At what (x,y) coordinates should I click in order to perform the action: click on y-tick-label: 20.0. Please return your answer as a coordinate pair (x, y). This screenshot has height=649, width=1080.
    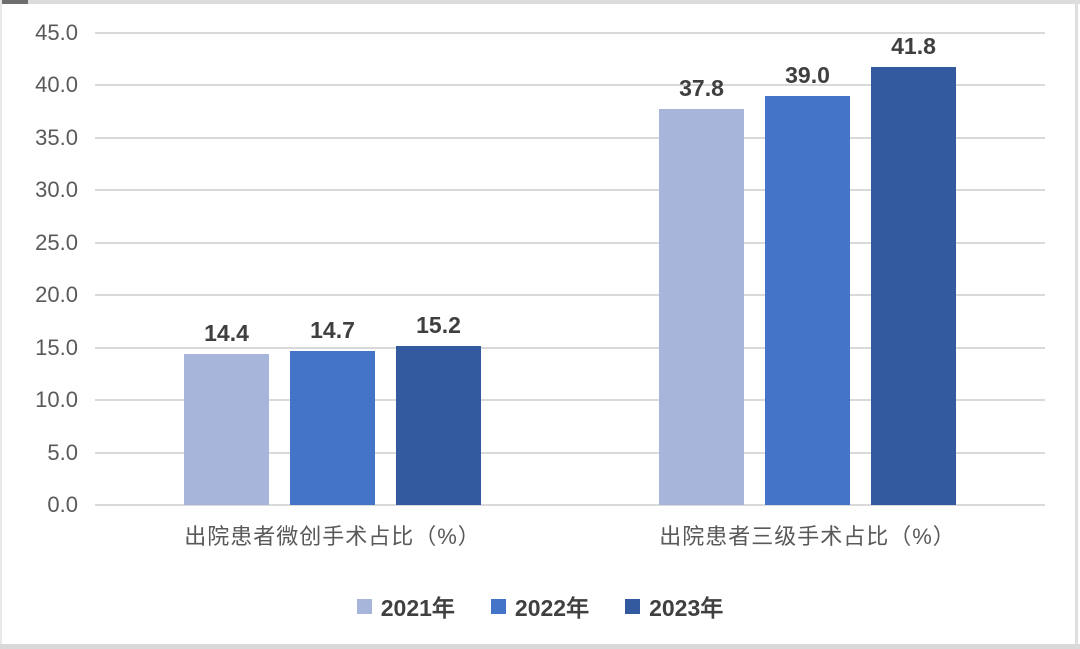
    Looking at the image, I should click on (56, 295).